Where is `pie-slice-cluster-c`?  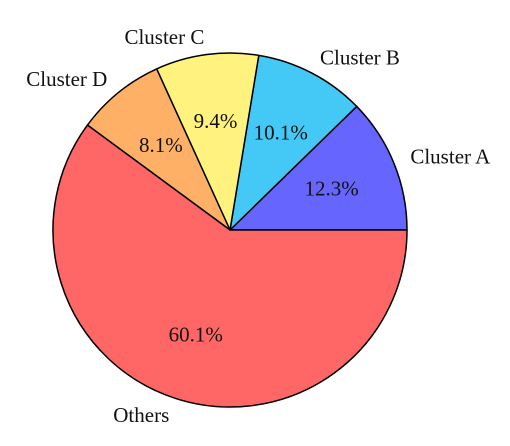
pie-slice-cluster-c is located at coordinates (207, 141).